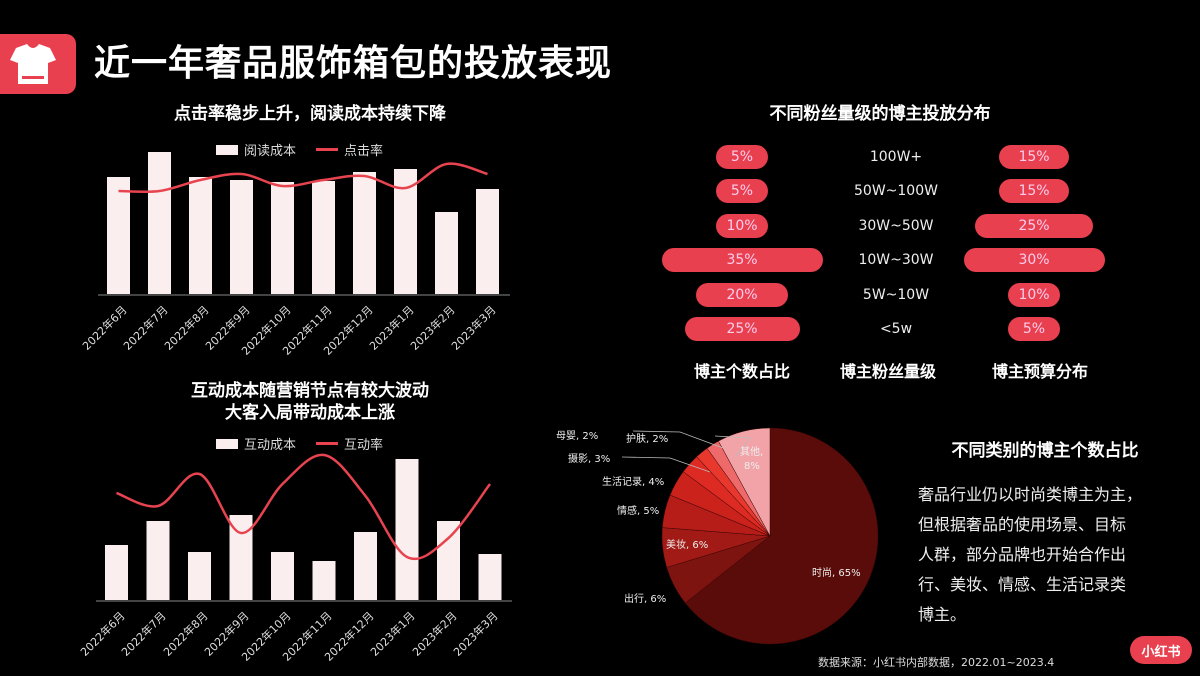  I want to click on count-pill: 20%, so click(742, 295).